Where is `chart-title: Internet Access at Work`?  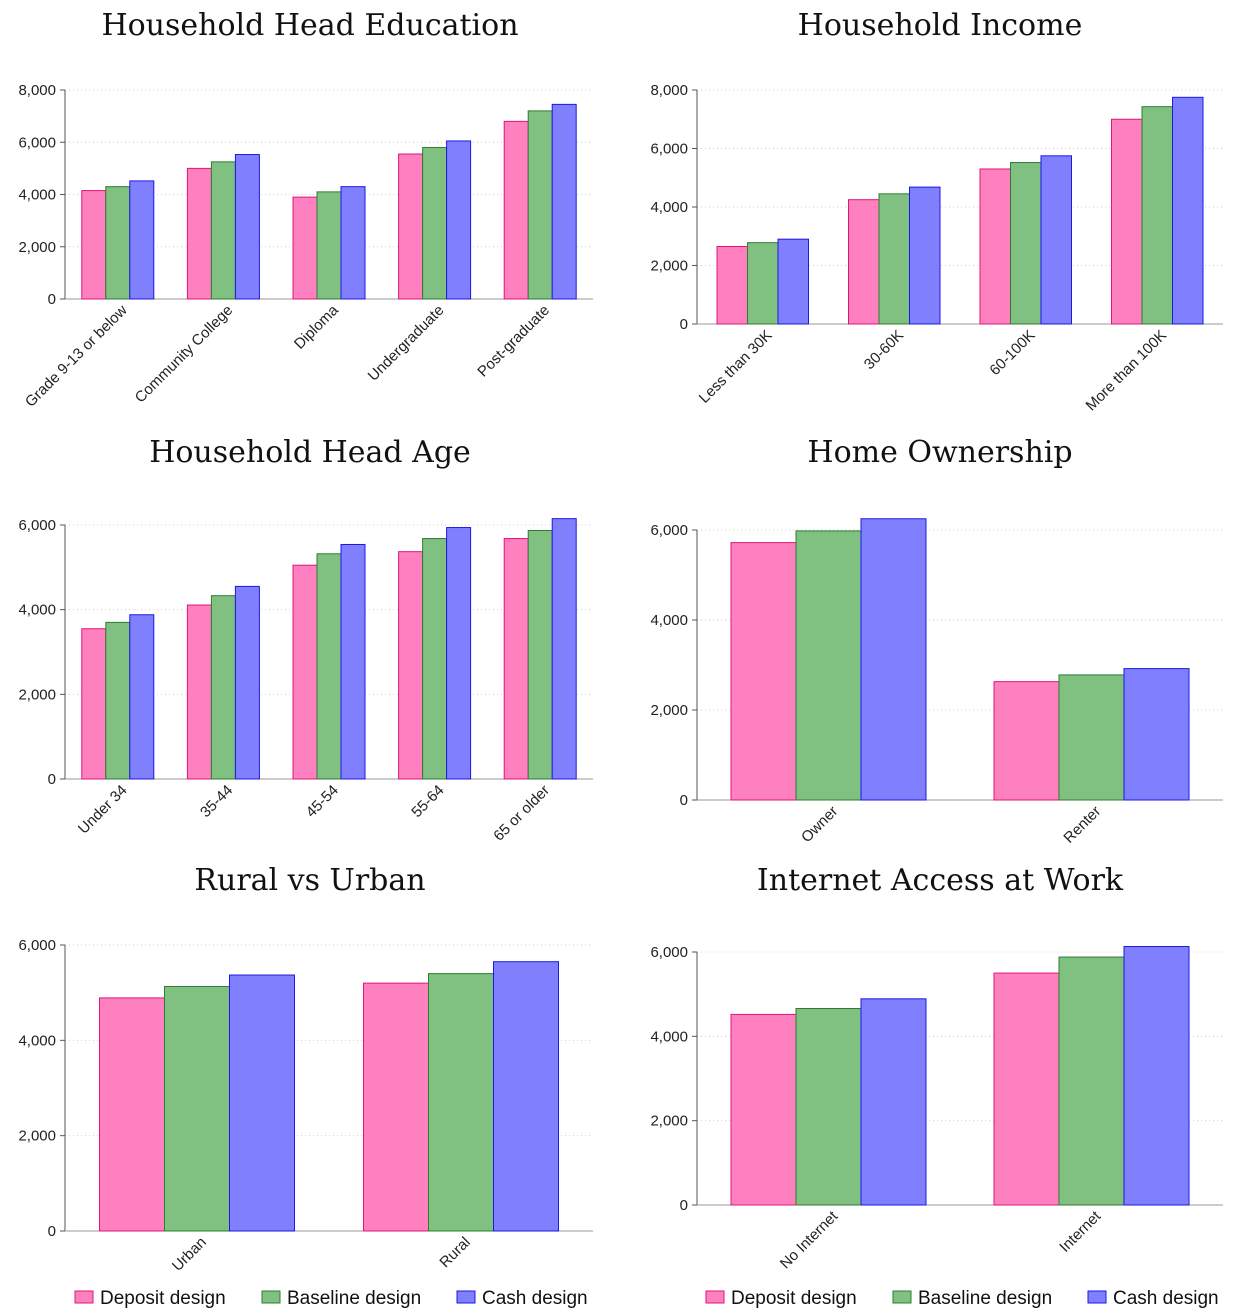
chart-title: Internet Access at Work is located at coordinates (940, 880).